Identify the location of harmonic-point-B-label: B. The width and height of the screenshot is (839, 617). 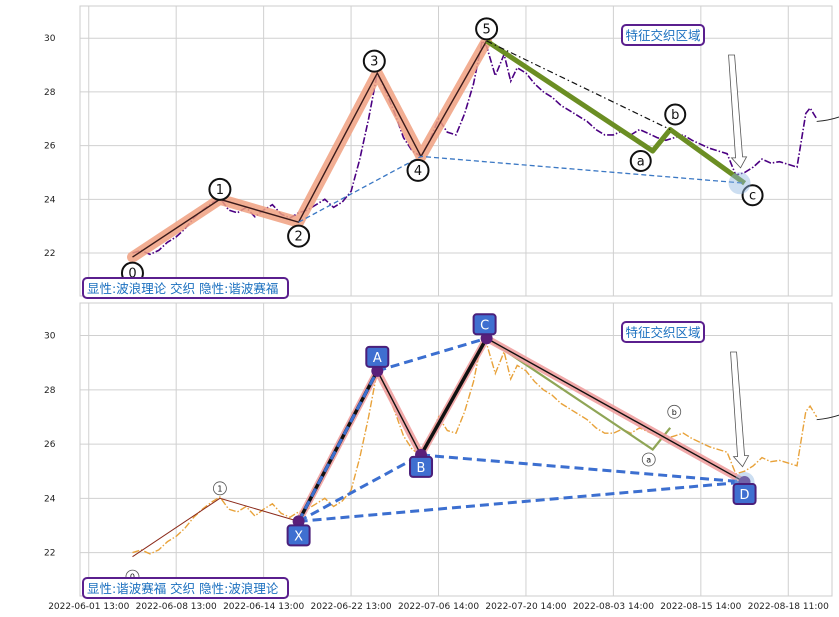
(421, 468).